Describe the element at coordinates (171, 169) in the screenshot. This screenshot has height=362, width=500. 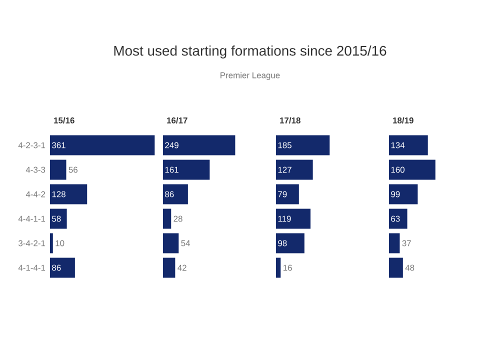
I see `data-label: 161` at that location.